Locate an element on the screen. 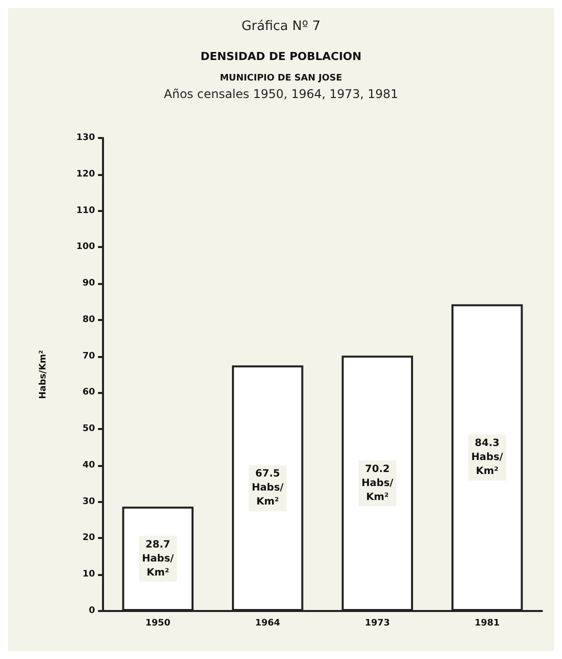 This screenshot has width=562, height=659. x-tick-label: 1981 is located at coordinates (487, 623).